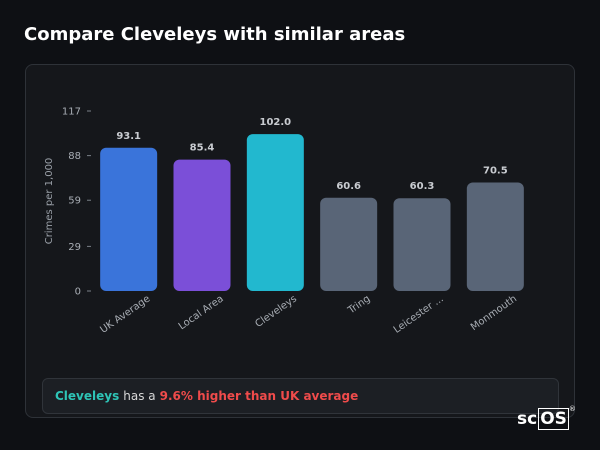  Describe the element at coordinates (74, 156) in the screenshot. I see `y-tick-label: 88` at that location.